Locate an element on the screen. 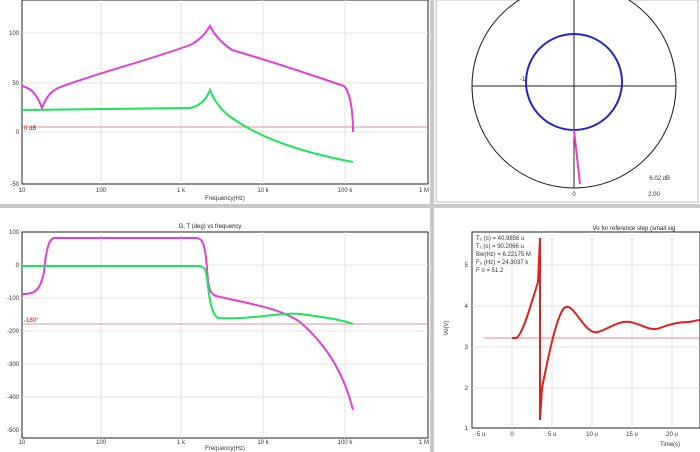 The height and width of the screenshot is (452, 700). svg-text: -300 is located at coordinates (13, 365).